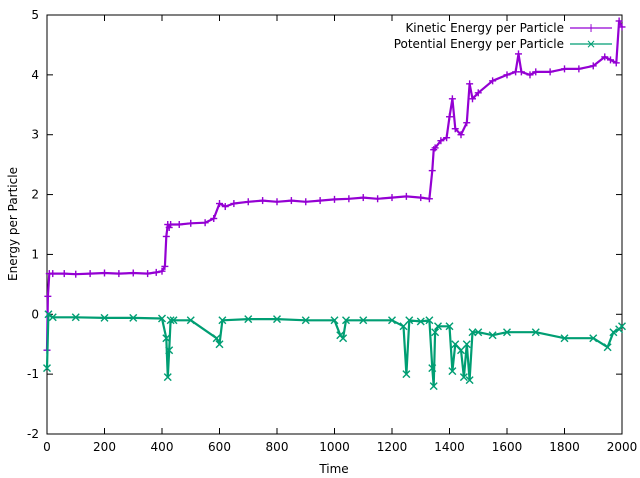 This screenshot has height=478, width=640. What do you see at coordinates (33, 434) in the screenshot?
I see `y-tick-label: -2` at bounding box center [33, 434].